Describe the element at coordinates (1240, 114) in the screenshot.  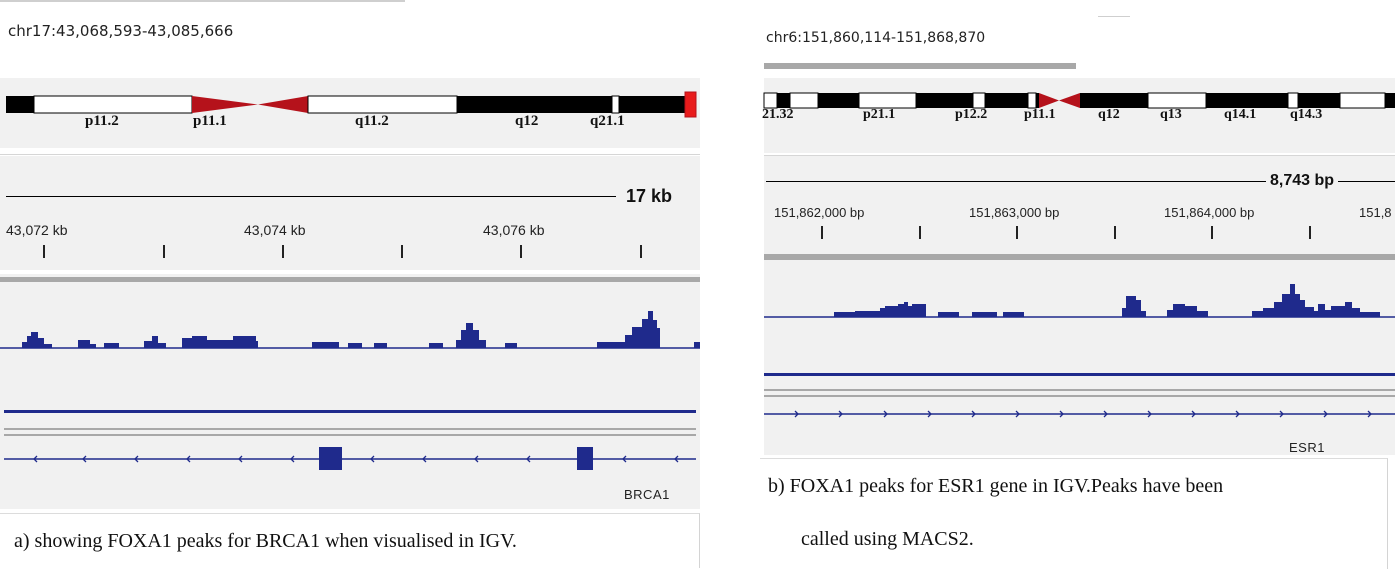
I see `band-label: q14.1` at that location.